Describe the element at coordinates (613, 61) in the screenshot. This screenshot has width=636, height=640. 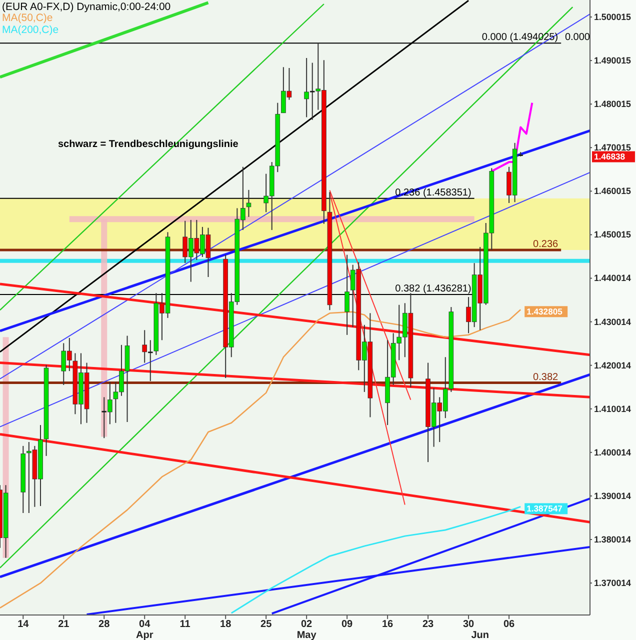
I see `y-tick-label: 1.490015` at that location.